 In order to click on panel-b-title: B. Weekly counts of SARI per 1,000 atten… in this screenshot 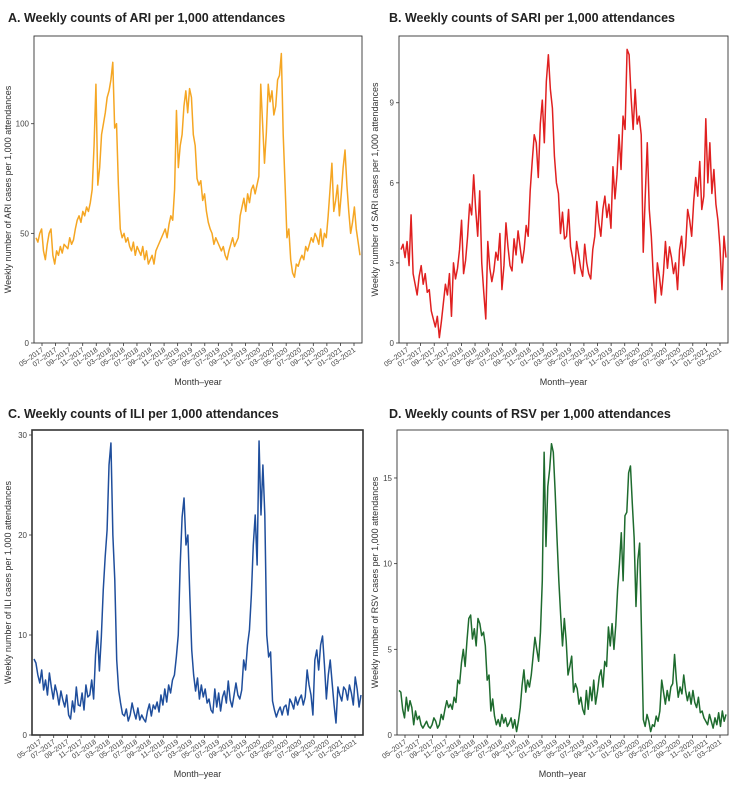, I will do `click(532, 18)`.